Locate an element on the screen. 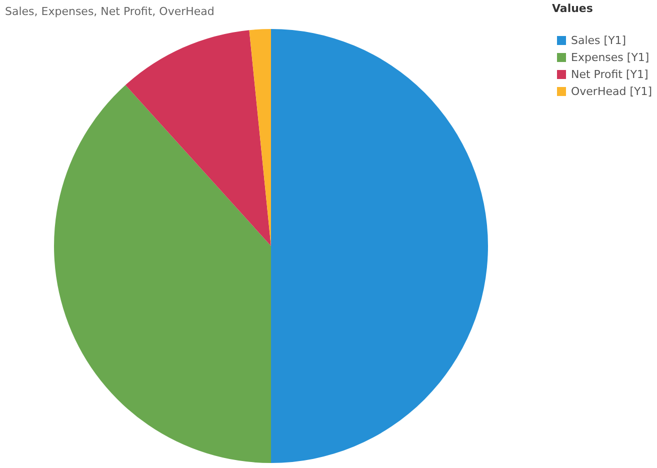 Image resolution: width=657 pixels, height=468 pixels. chart-title: Sales, Expenses, Net Profit, OverHead is located at coordinates (109, 11).